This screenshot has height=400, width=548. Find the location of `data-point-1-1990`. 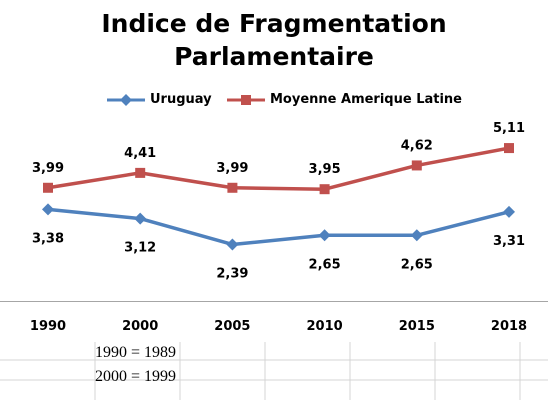

data-point-1-1990 is located at coordinates (48, 187).